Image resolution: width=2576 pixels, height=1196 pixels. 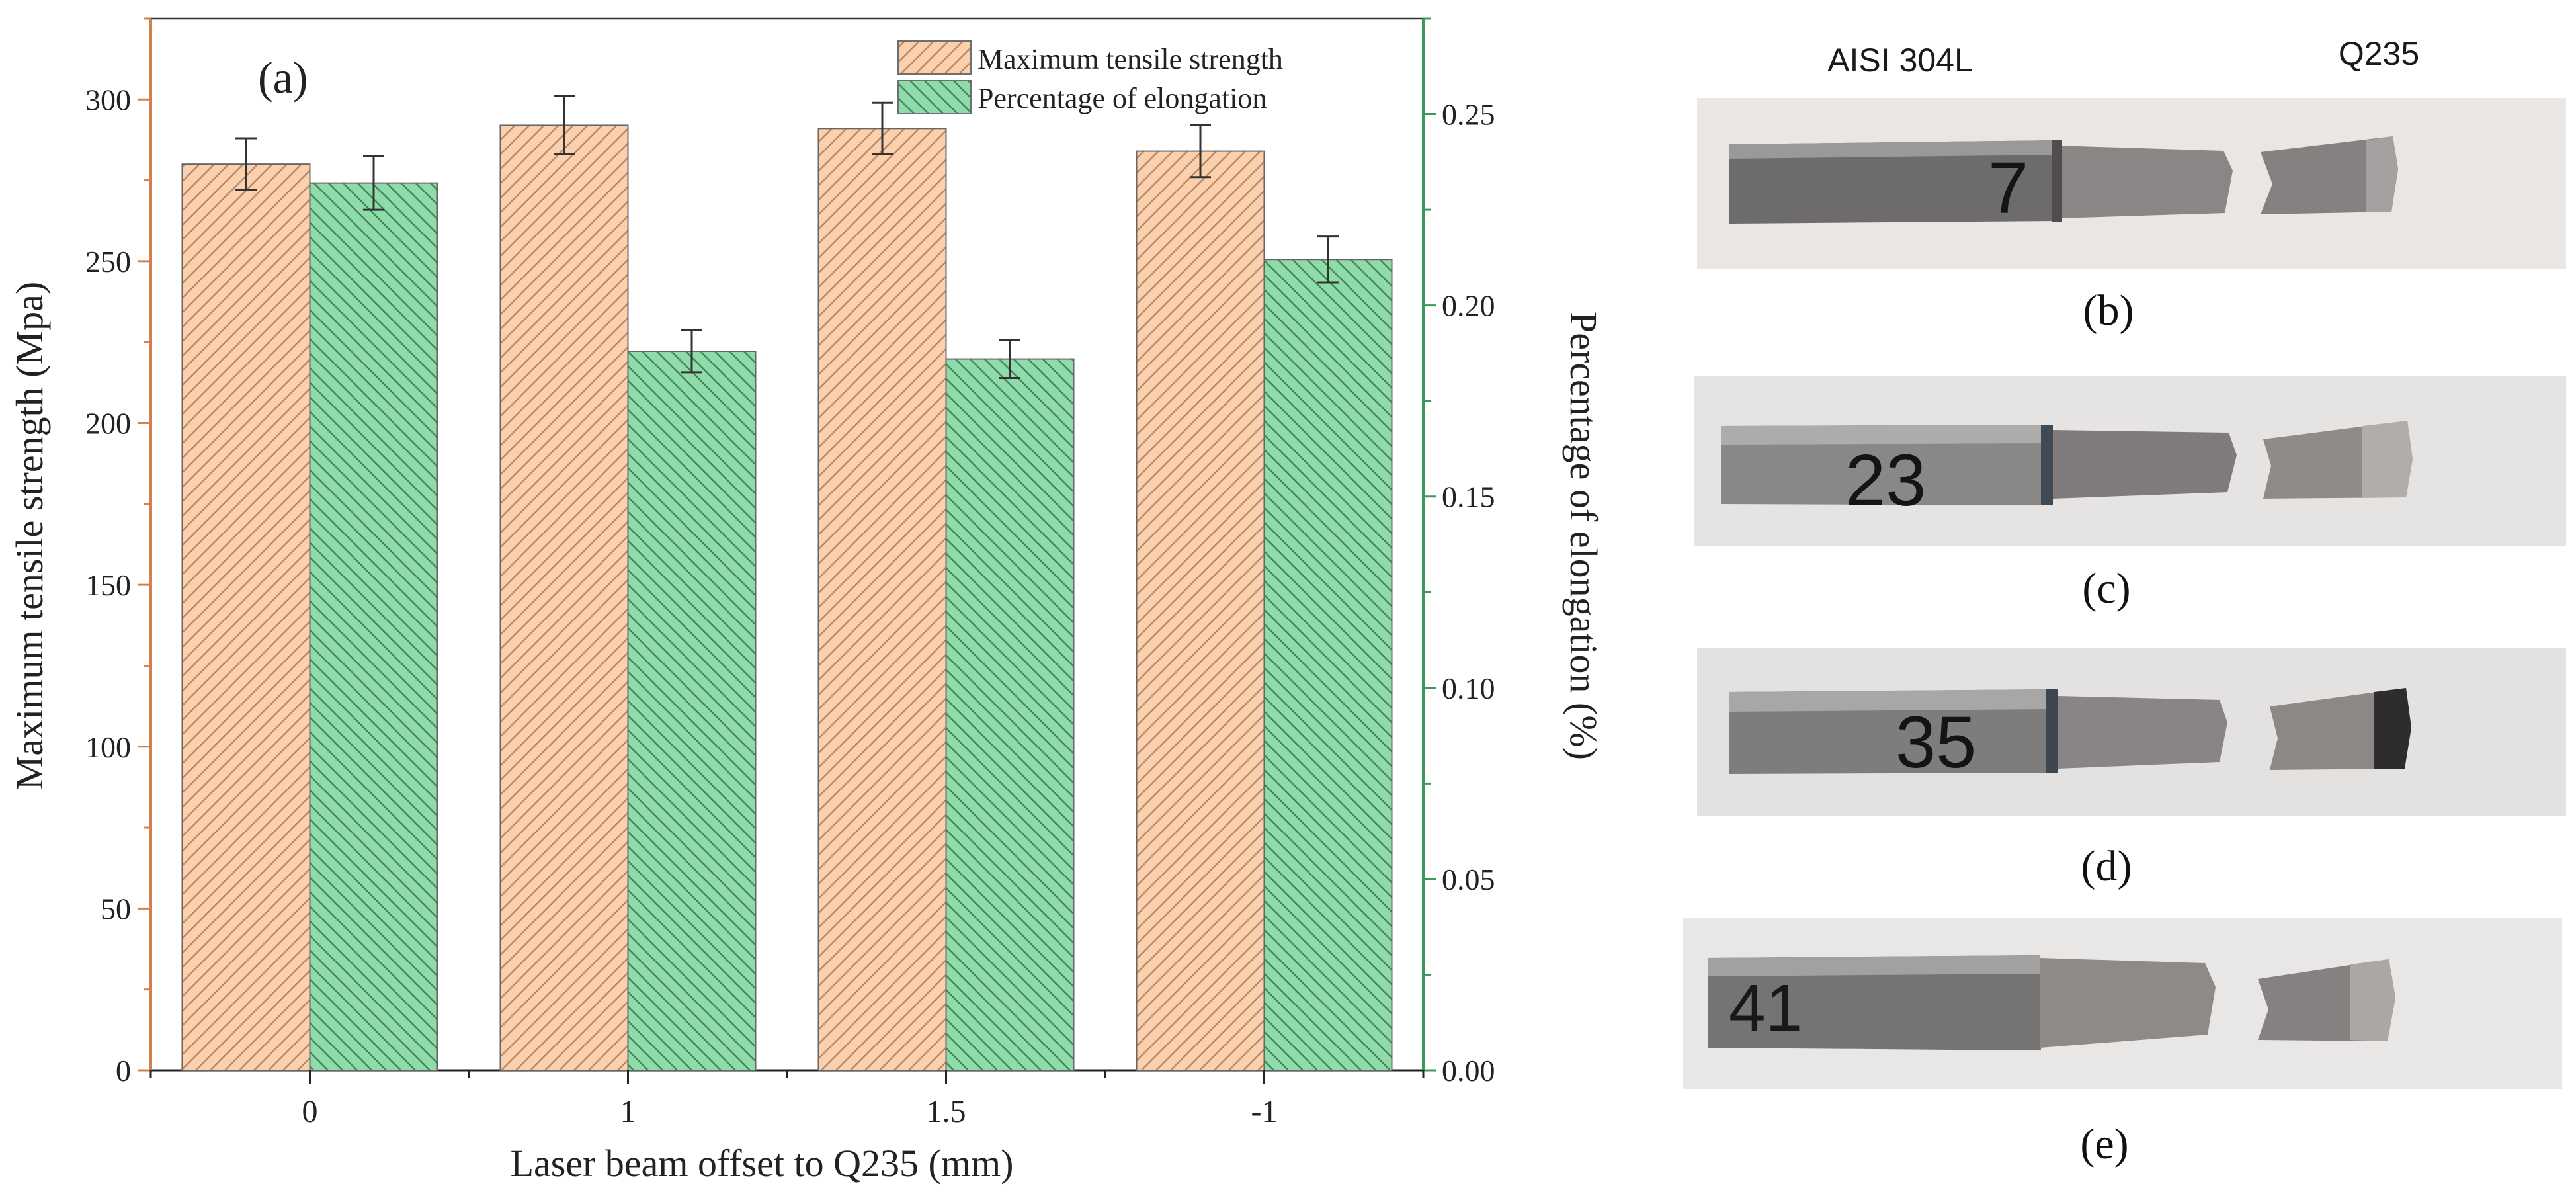 I want to click on specimen-mark-e: 41, so click(x=1765, y=1008).